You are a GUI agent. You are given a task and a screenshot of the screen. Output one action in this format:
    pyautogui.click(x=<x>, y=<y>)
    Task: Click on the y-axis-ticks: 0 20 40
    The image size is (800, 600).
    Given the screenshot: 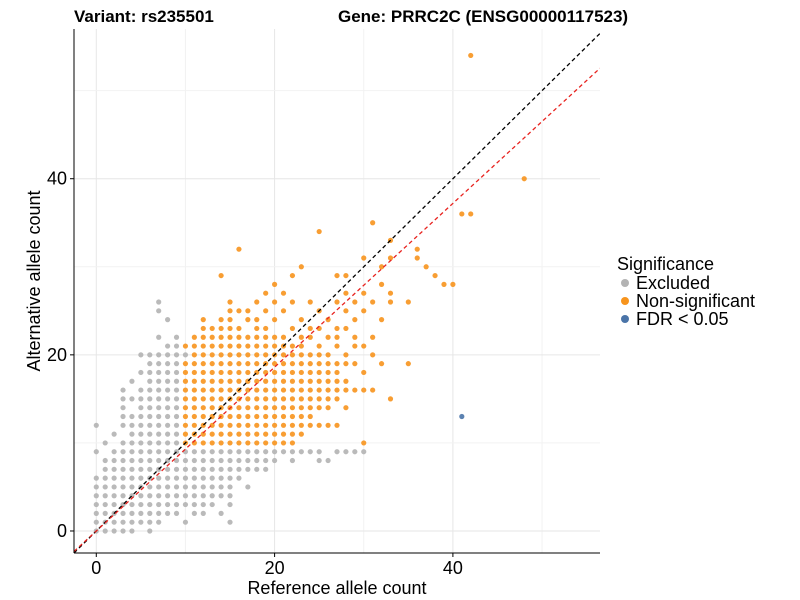 What is the action you would take?
    pyautogui.click(x=60, y=355)
    